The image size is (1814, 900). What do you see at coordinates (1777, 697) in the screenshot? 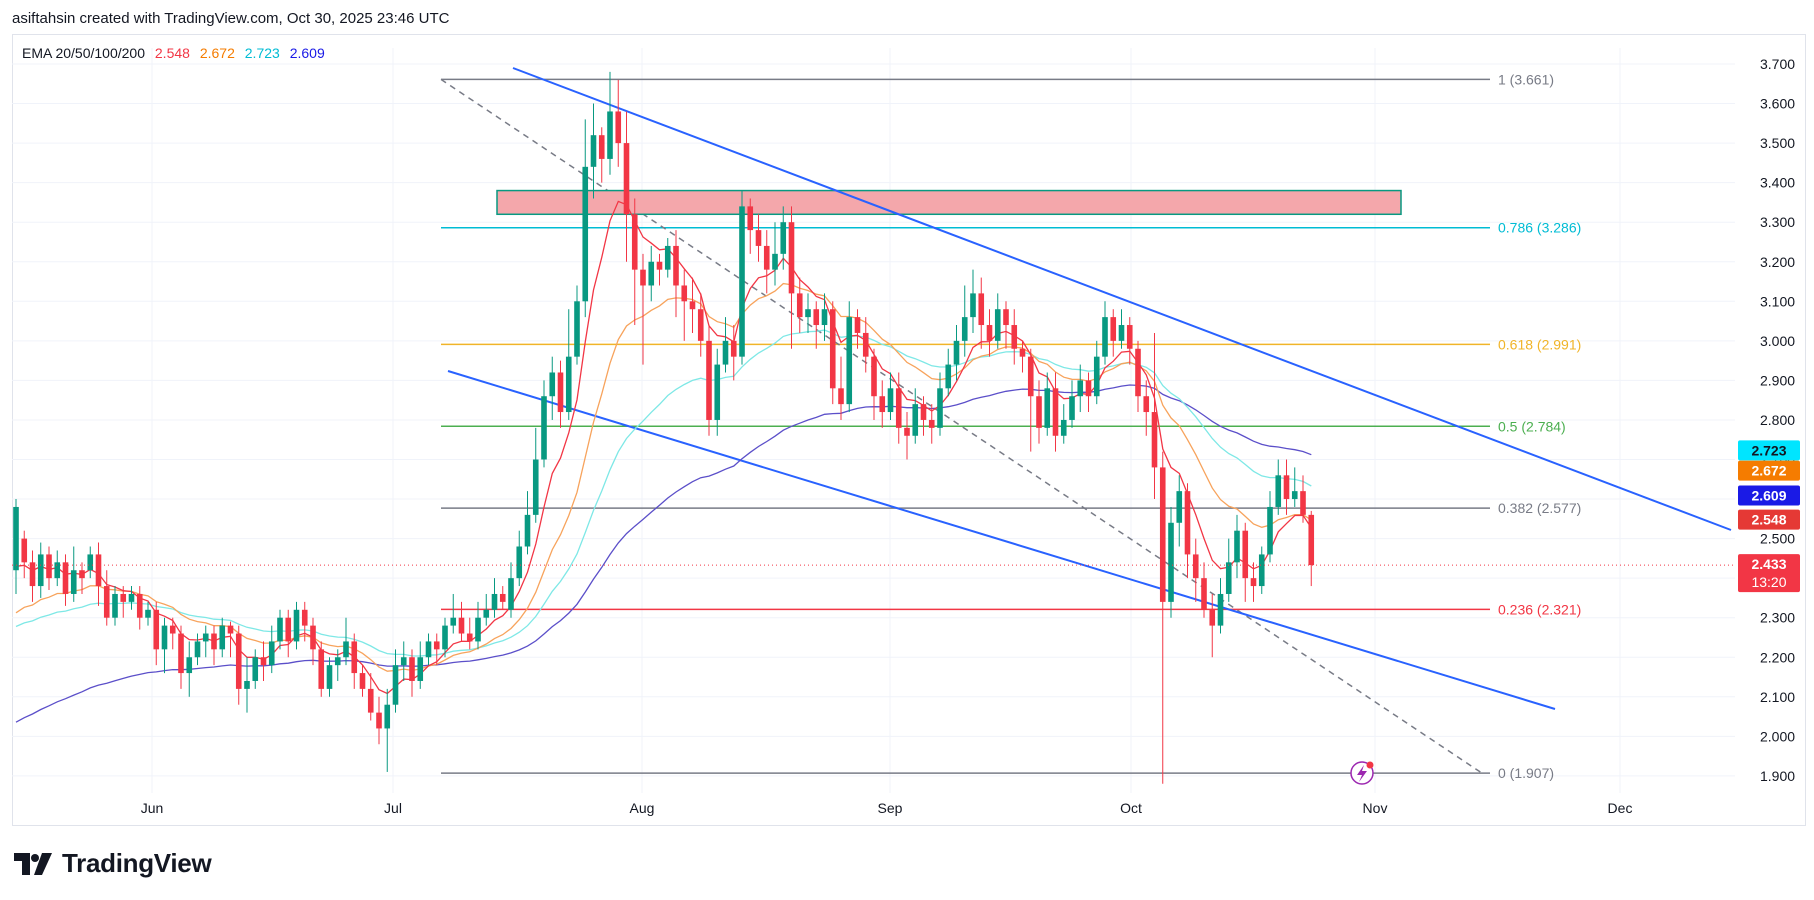
I see `price-tick-label: 2.100` at bounding box center [1777, 697].